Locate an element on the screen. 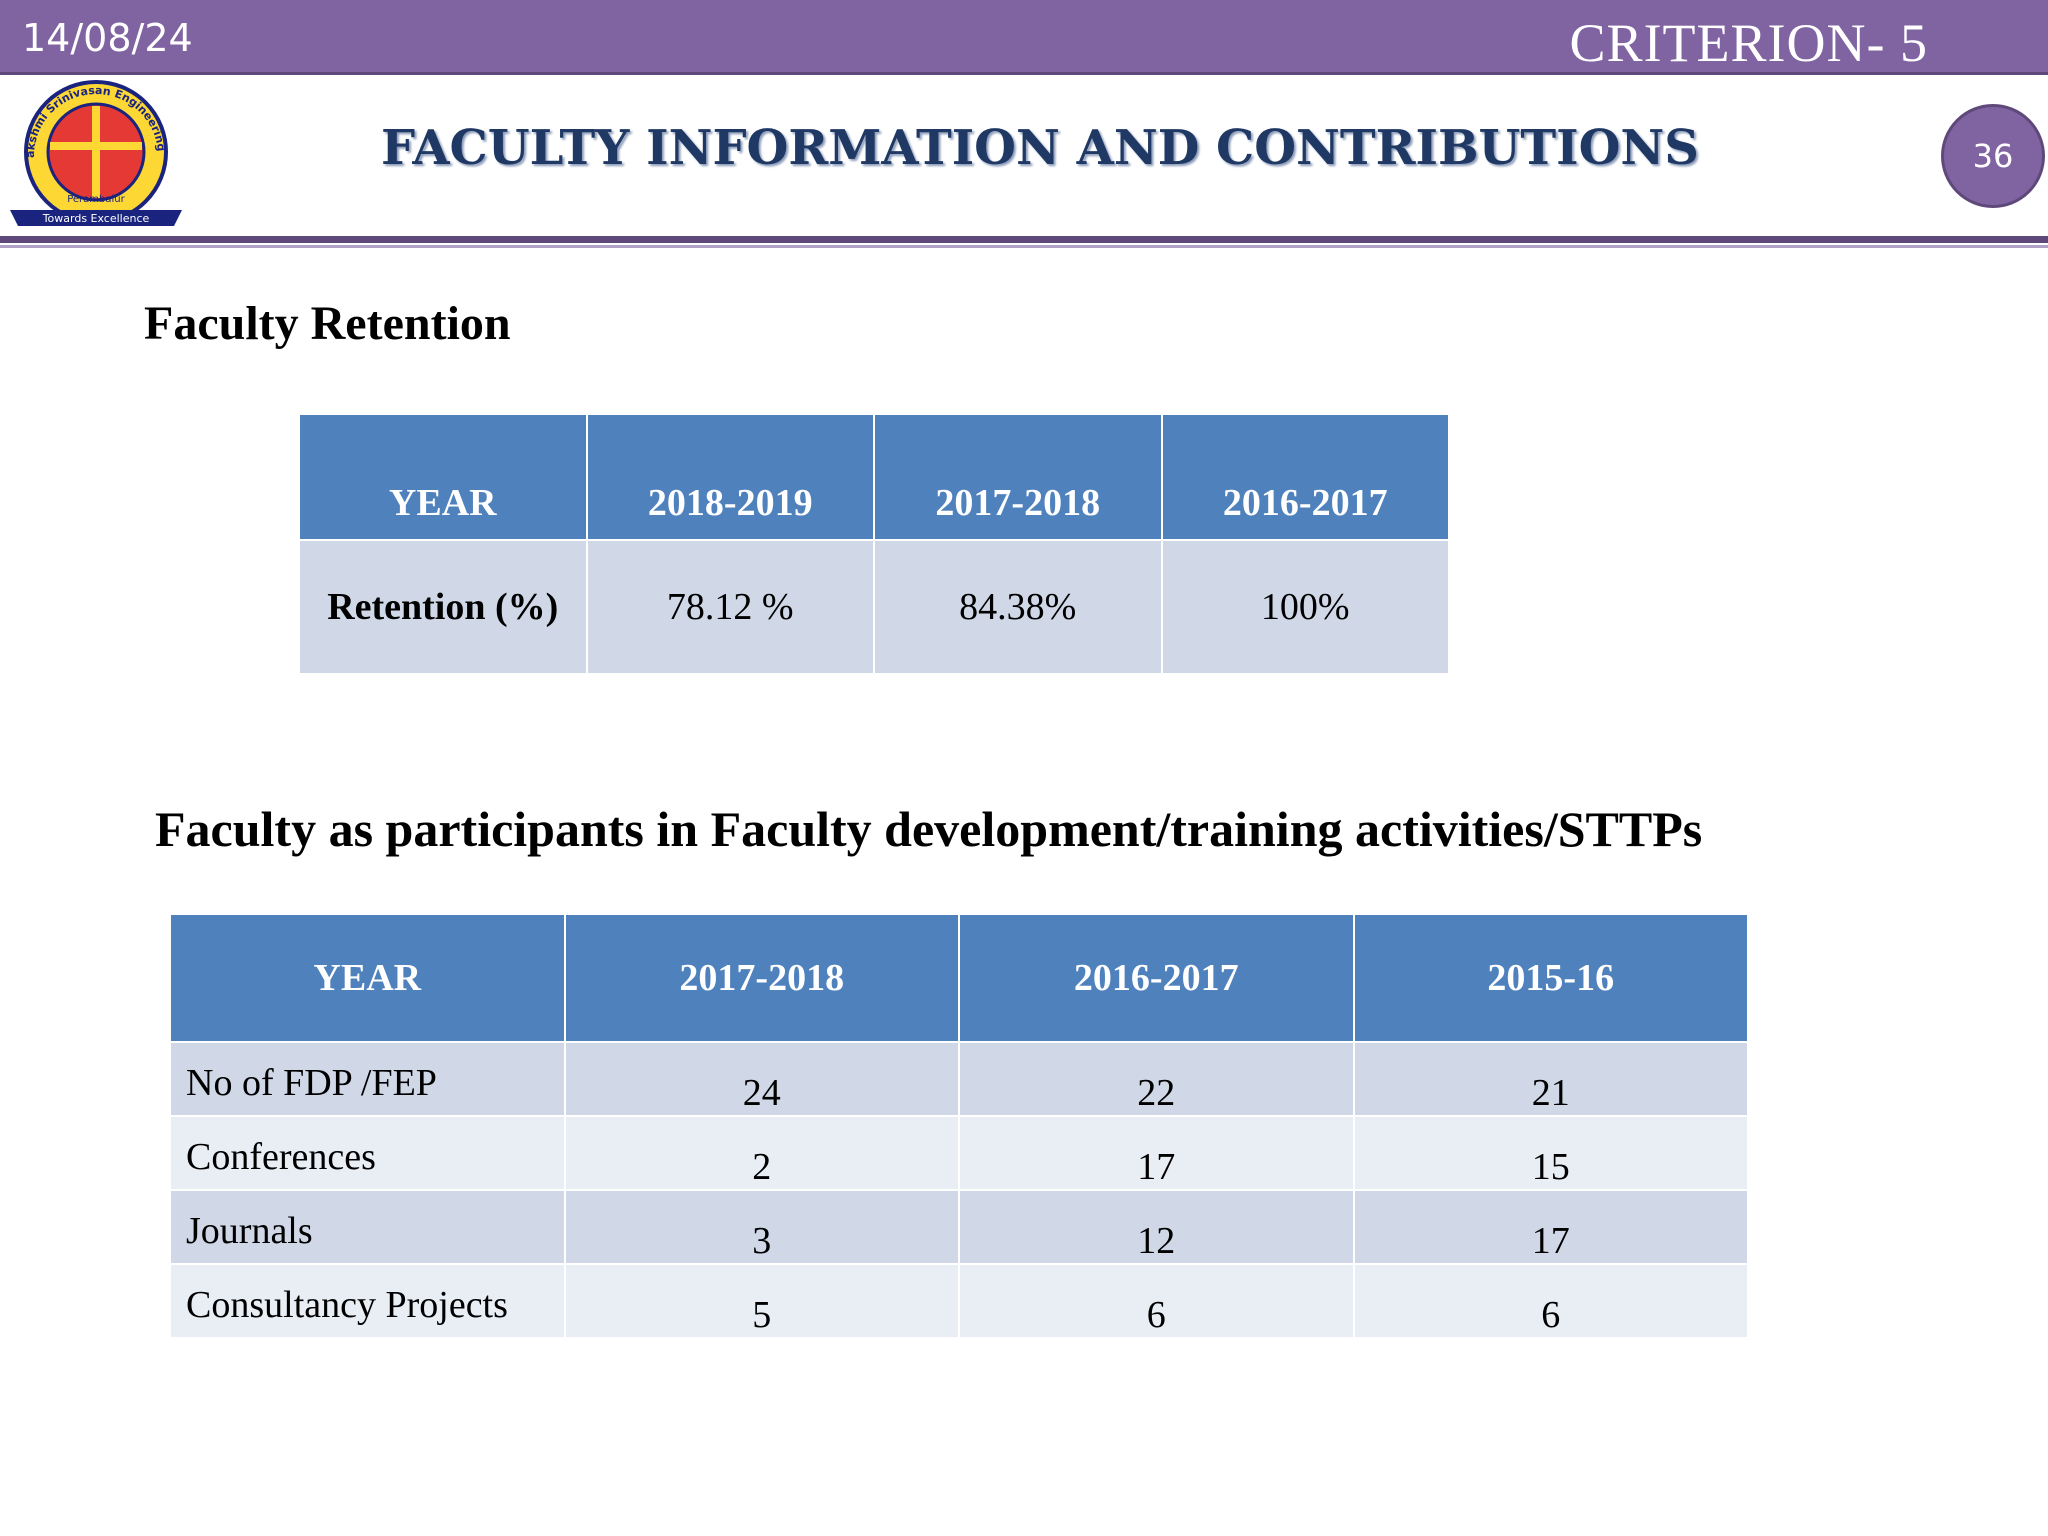 This screenshot has height=1536, width=2048. table-cell: Journals is located at coordinates (367, 1227).